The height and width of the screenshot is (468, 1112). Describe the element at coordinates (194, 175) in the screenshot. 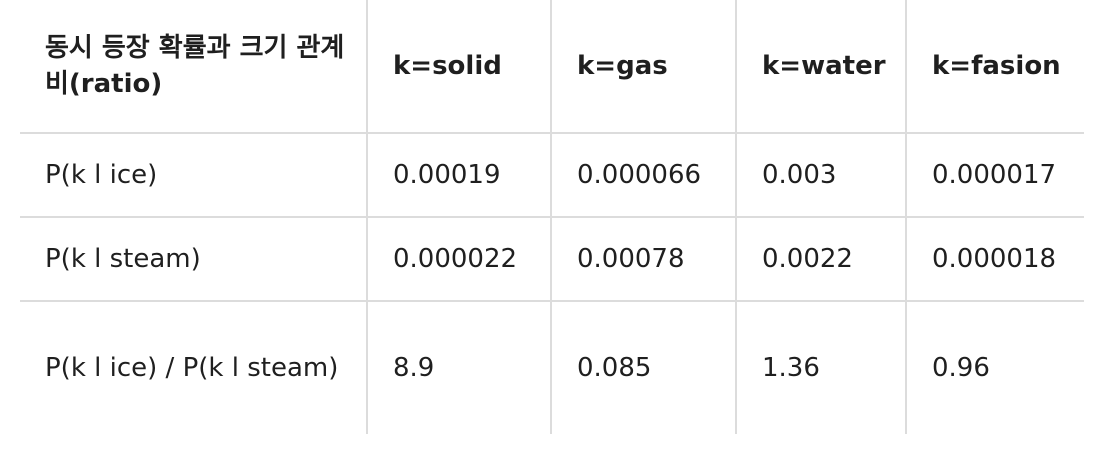

I see `row-label: P(k l ice)` at that location.